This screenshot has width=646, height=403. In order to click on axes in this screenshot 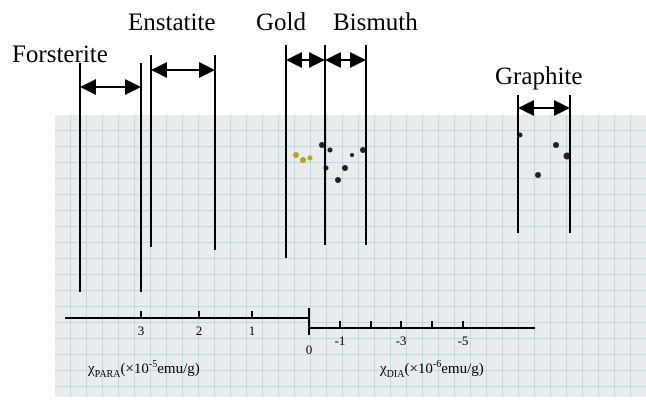, I will do `click(300, 321)`.